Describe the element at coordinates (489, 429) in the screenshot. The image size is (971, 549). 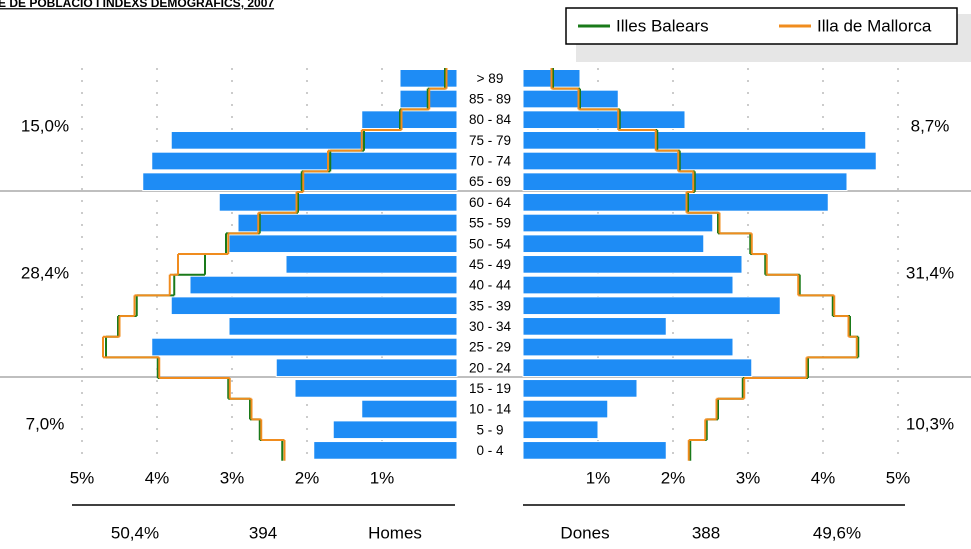
I see `age-label: 5 - 9` at that location.